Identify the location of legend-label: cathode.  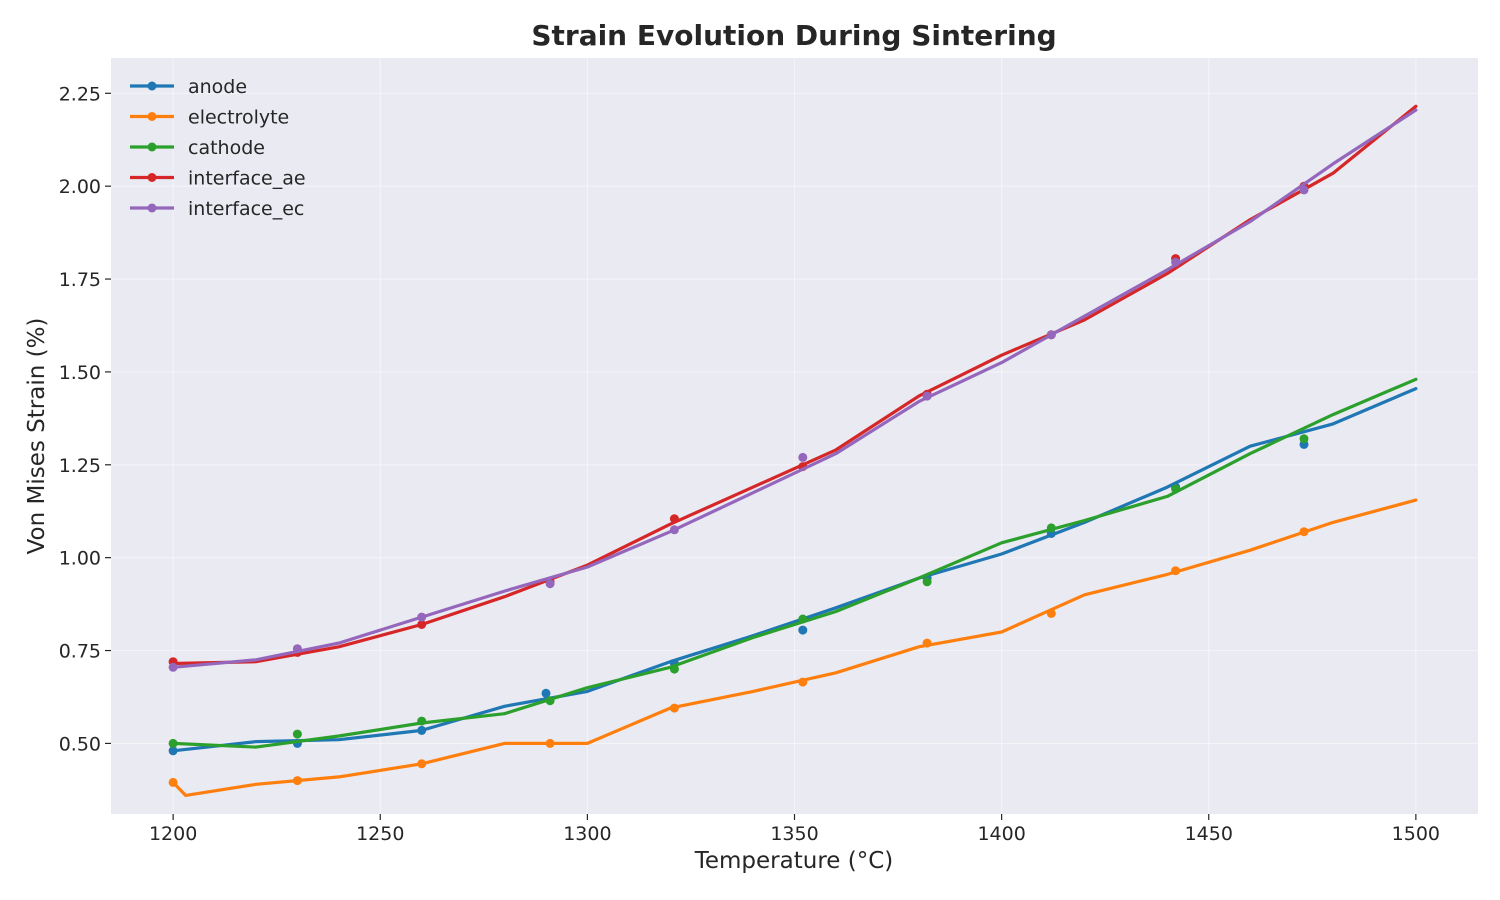
(226, 148).